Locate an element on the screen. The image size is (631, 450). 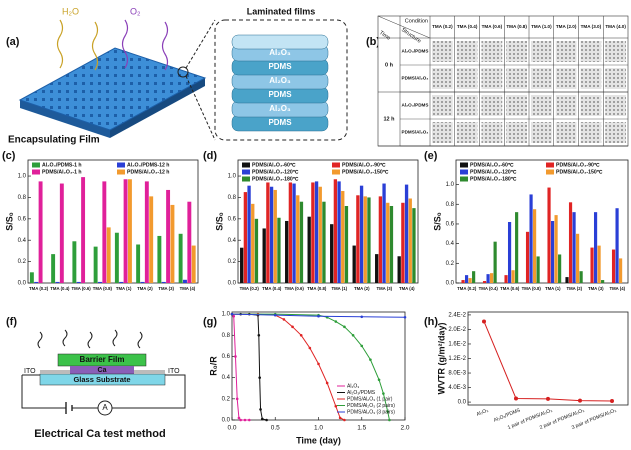
x-tick-label: 2.0 is located at coordinates (404, 428).